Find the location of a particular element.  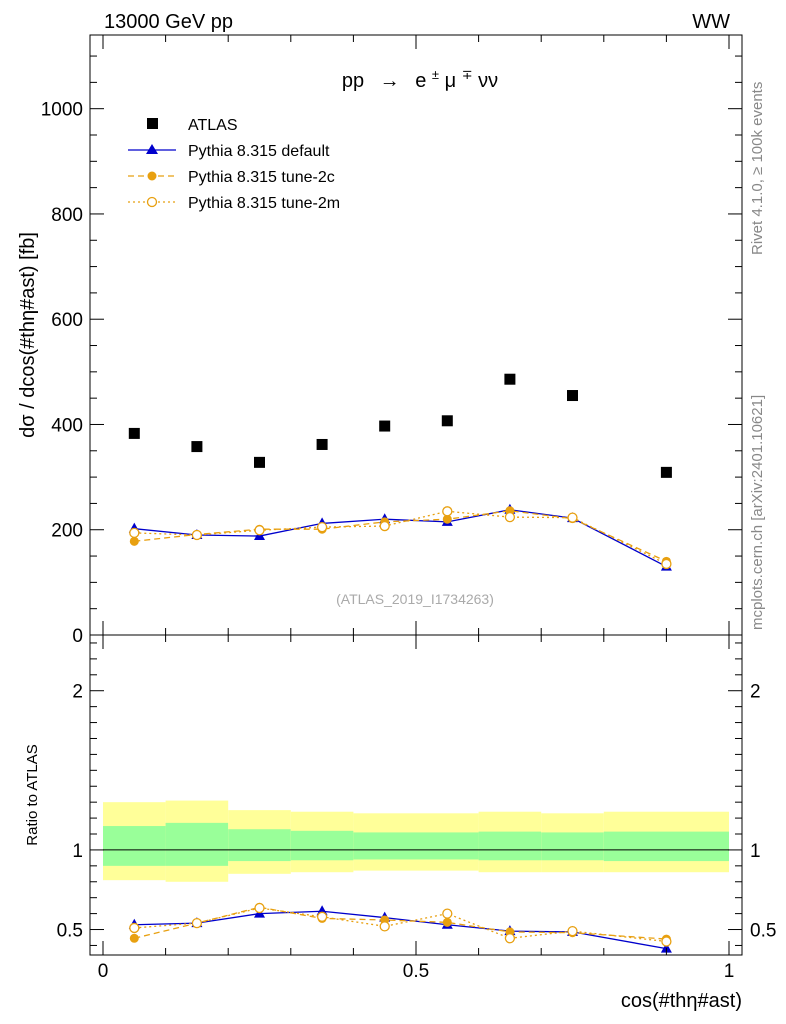

legend-atlas-marker is located at coordinates (152, 123).